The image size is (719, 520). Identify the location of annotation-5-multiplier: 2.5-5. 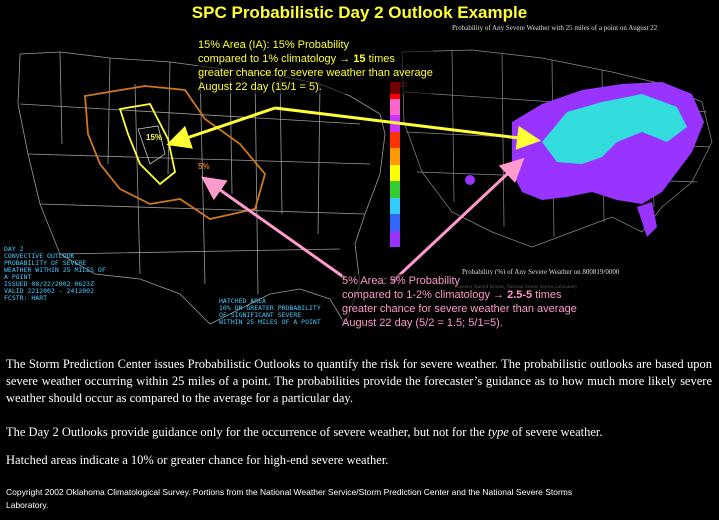
(520, 295).